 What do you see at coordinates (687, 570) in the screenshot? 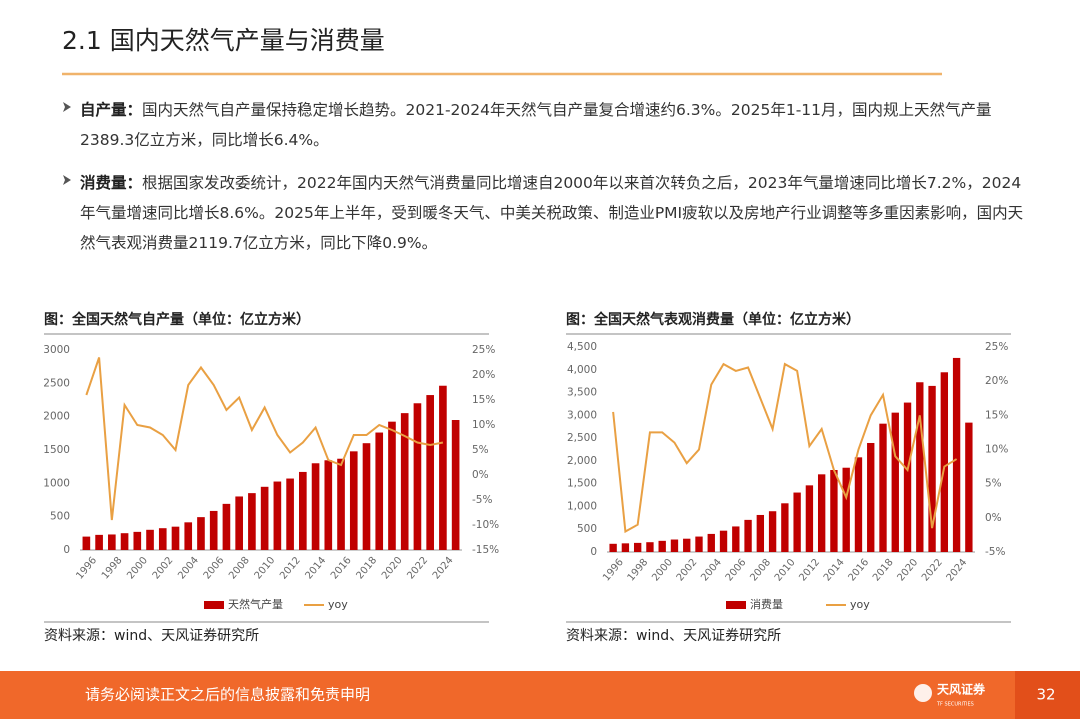
I see `x-tick-label: 2002` at bounding box center [687, 570].